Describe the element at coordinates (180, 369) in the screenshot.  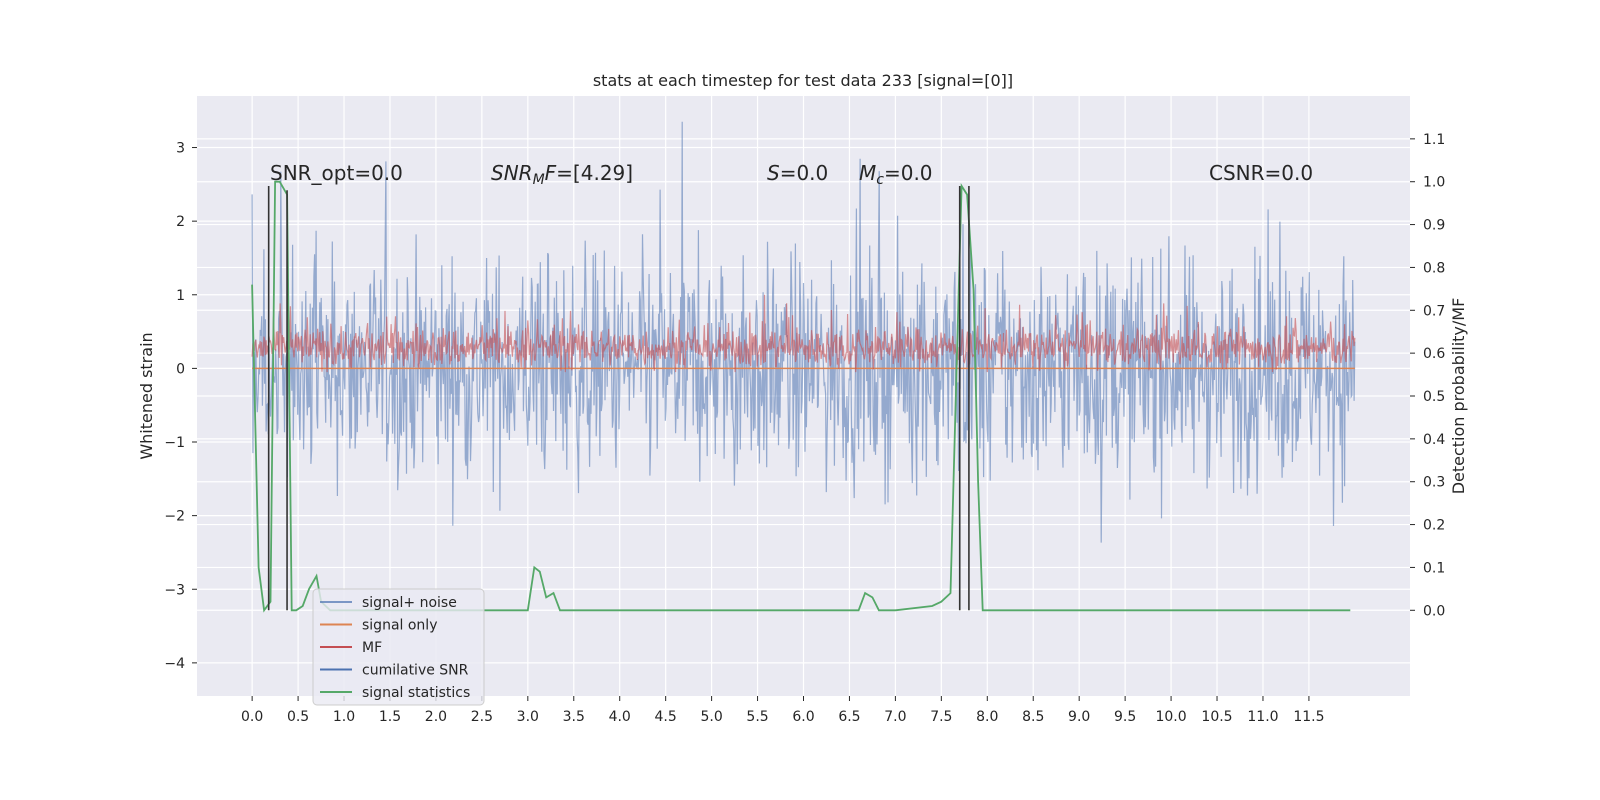
I see `y-tick-label: 0` at that location.